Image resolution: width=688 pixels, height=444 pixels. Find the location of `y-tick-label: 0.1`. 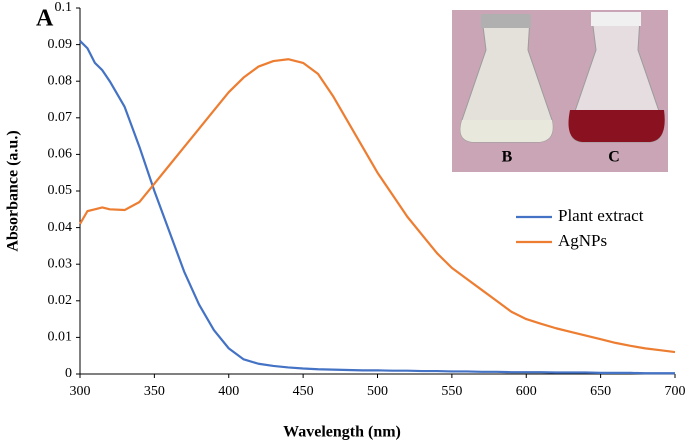

y-tick-label: 0.1 is located at coordinates (64, 7).